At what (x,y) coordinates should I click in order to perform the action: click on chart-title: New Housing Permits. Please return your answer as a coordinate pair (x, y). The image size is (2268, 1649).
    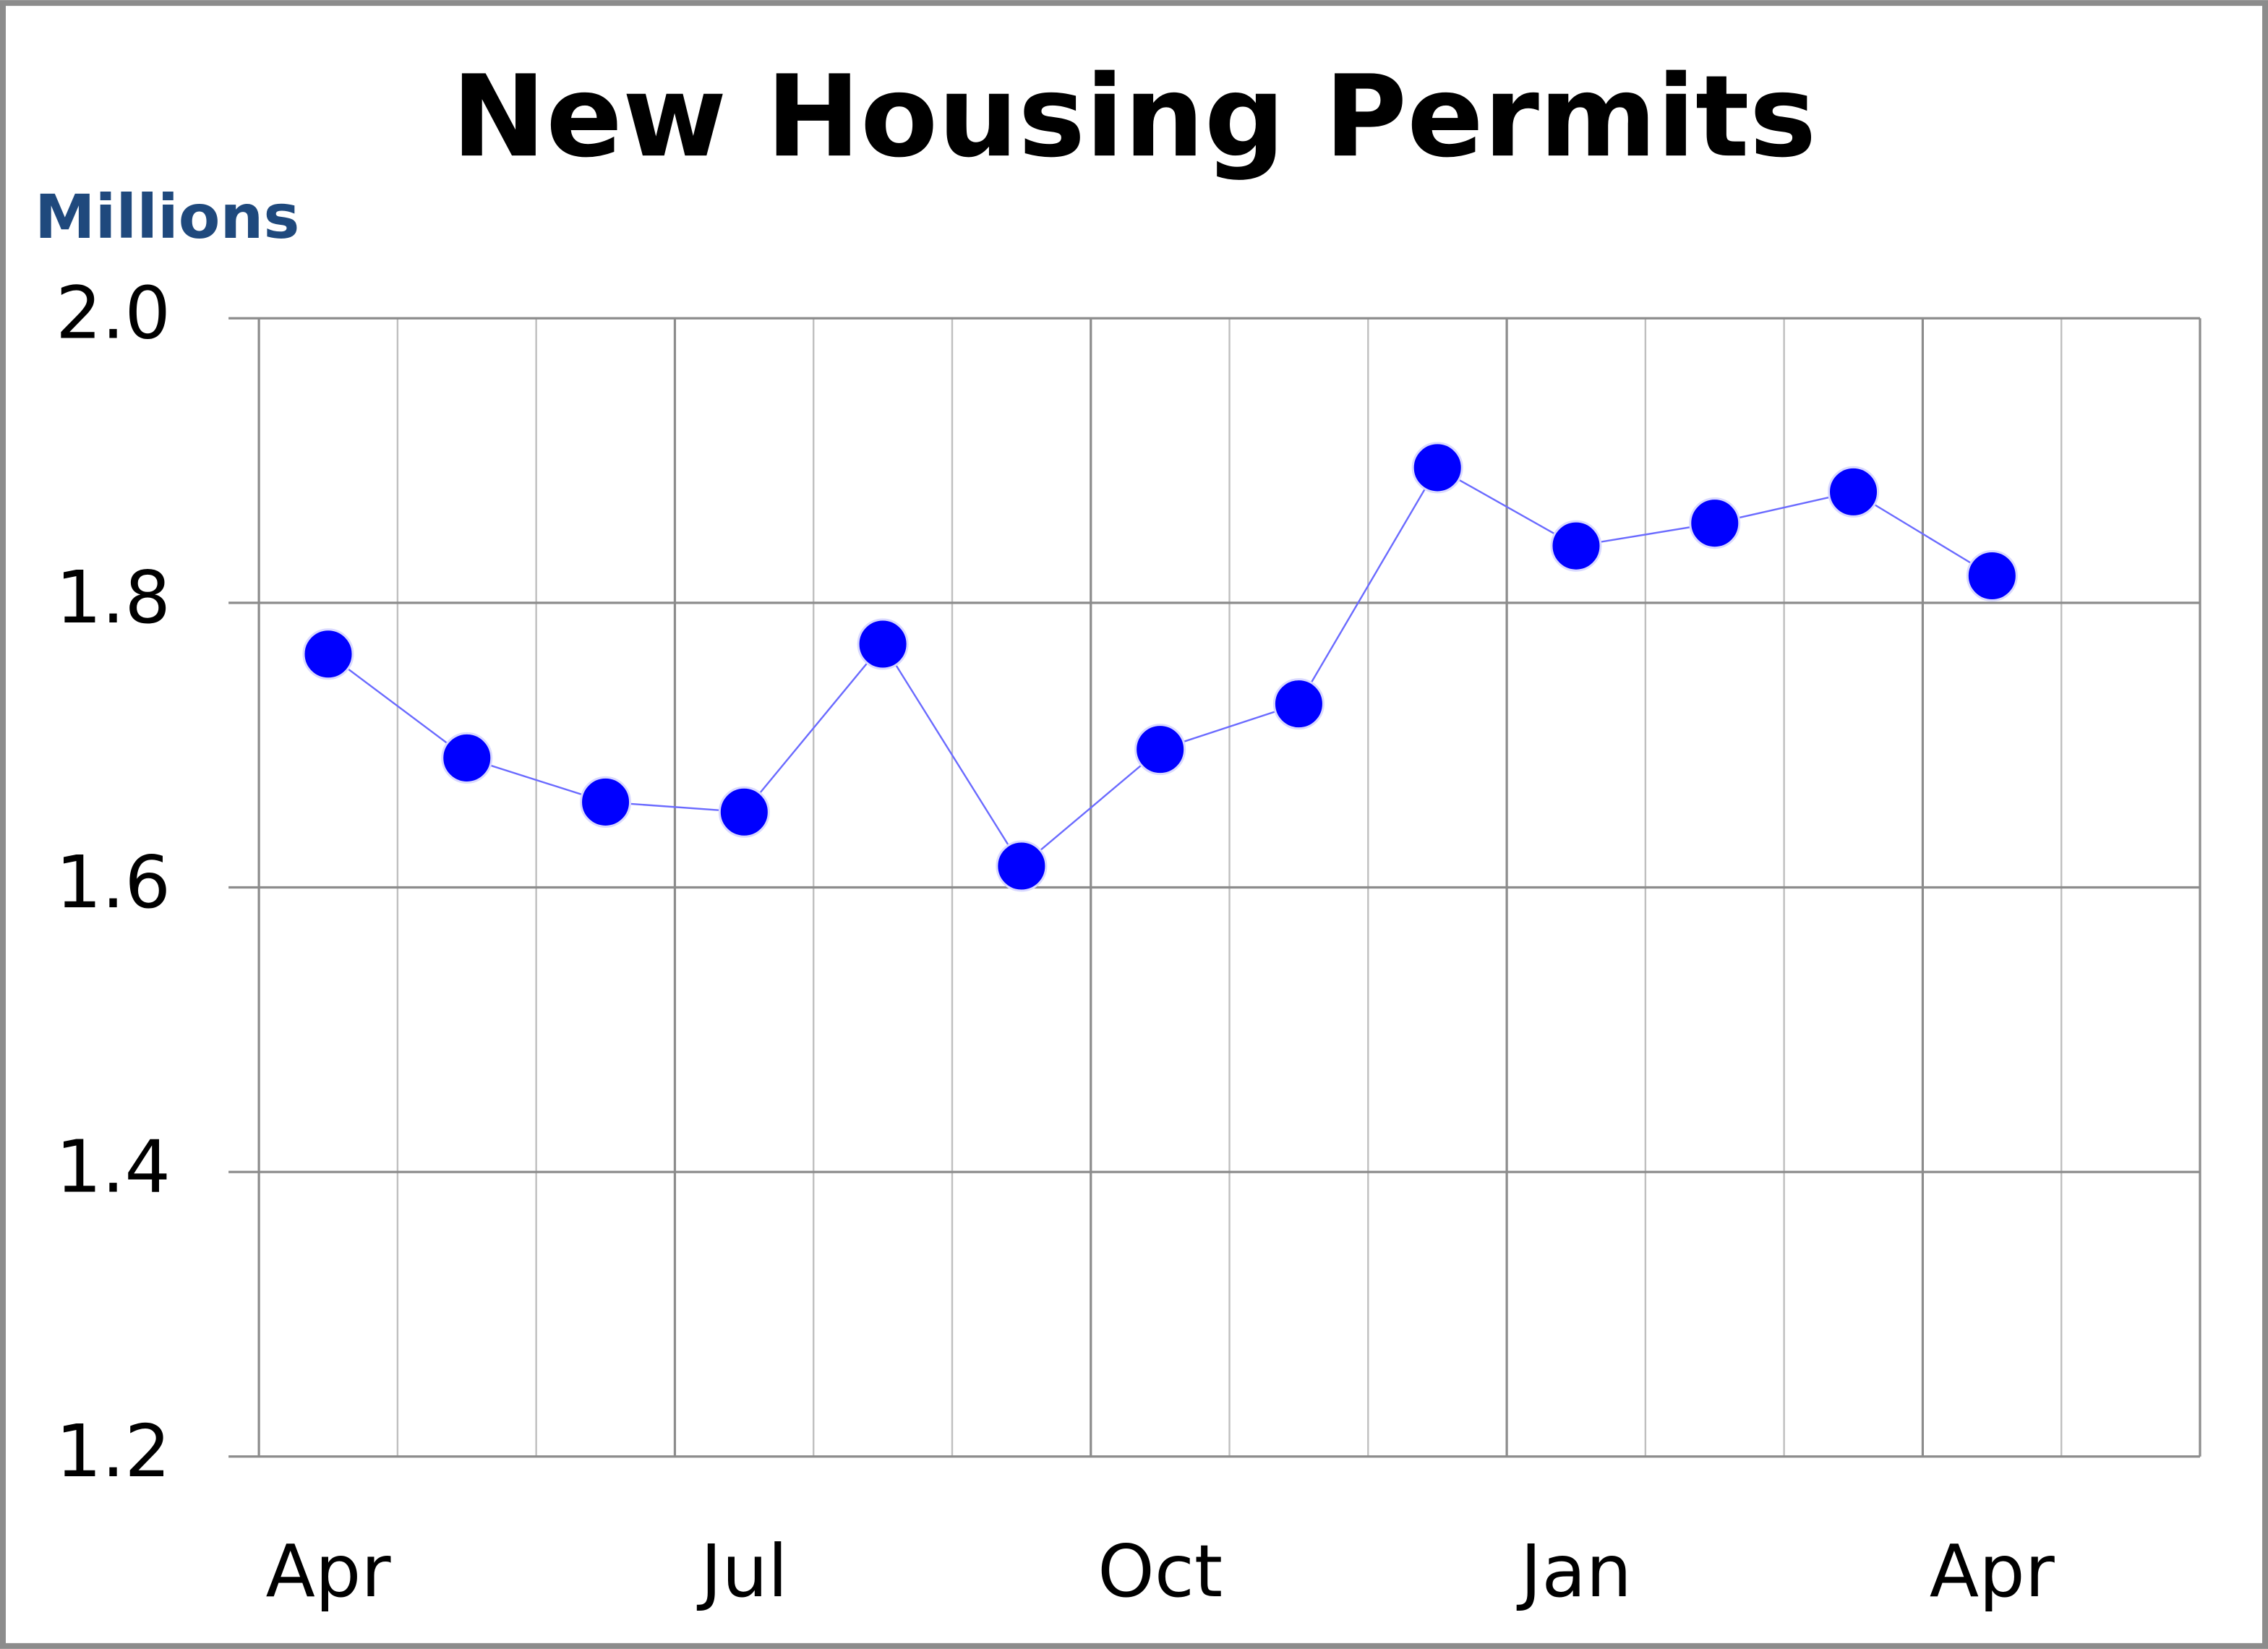
    Looking at the image, I should click on (1134, 116).